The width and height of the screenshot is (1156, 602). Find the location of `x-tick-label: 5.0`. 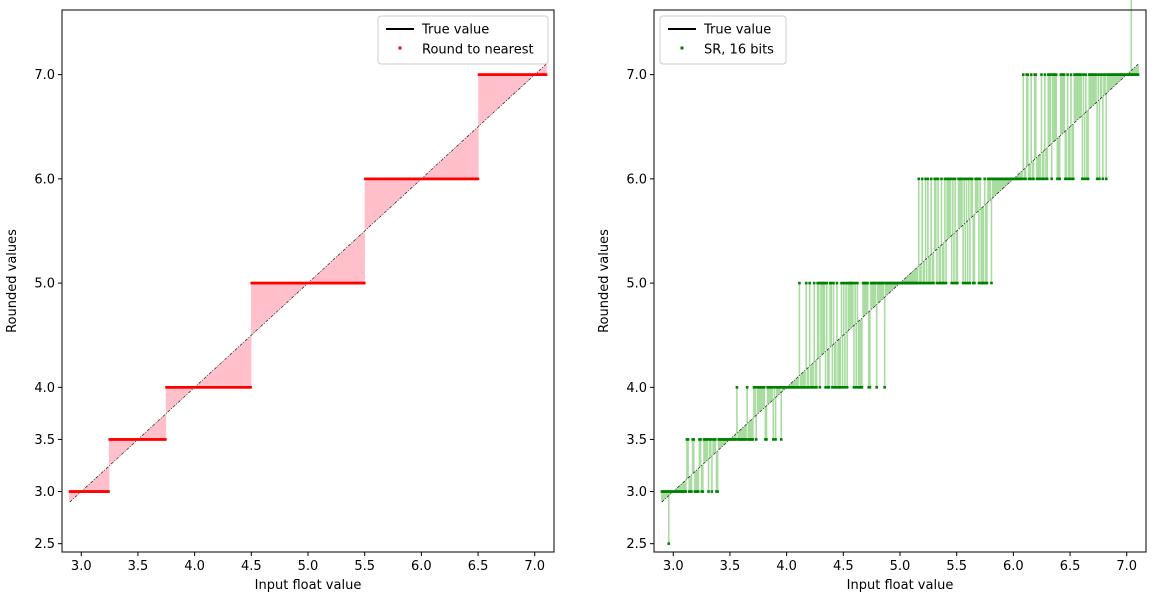

x-tick-label: 5.0 is located at coordinates (900, 566).